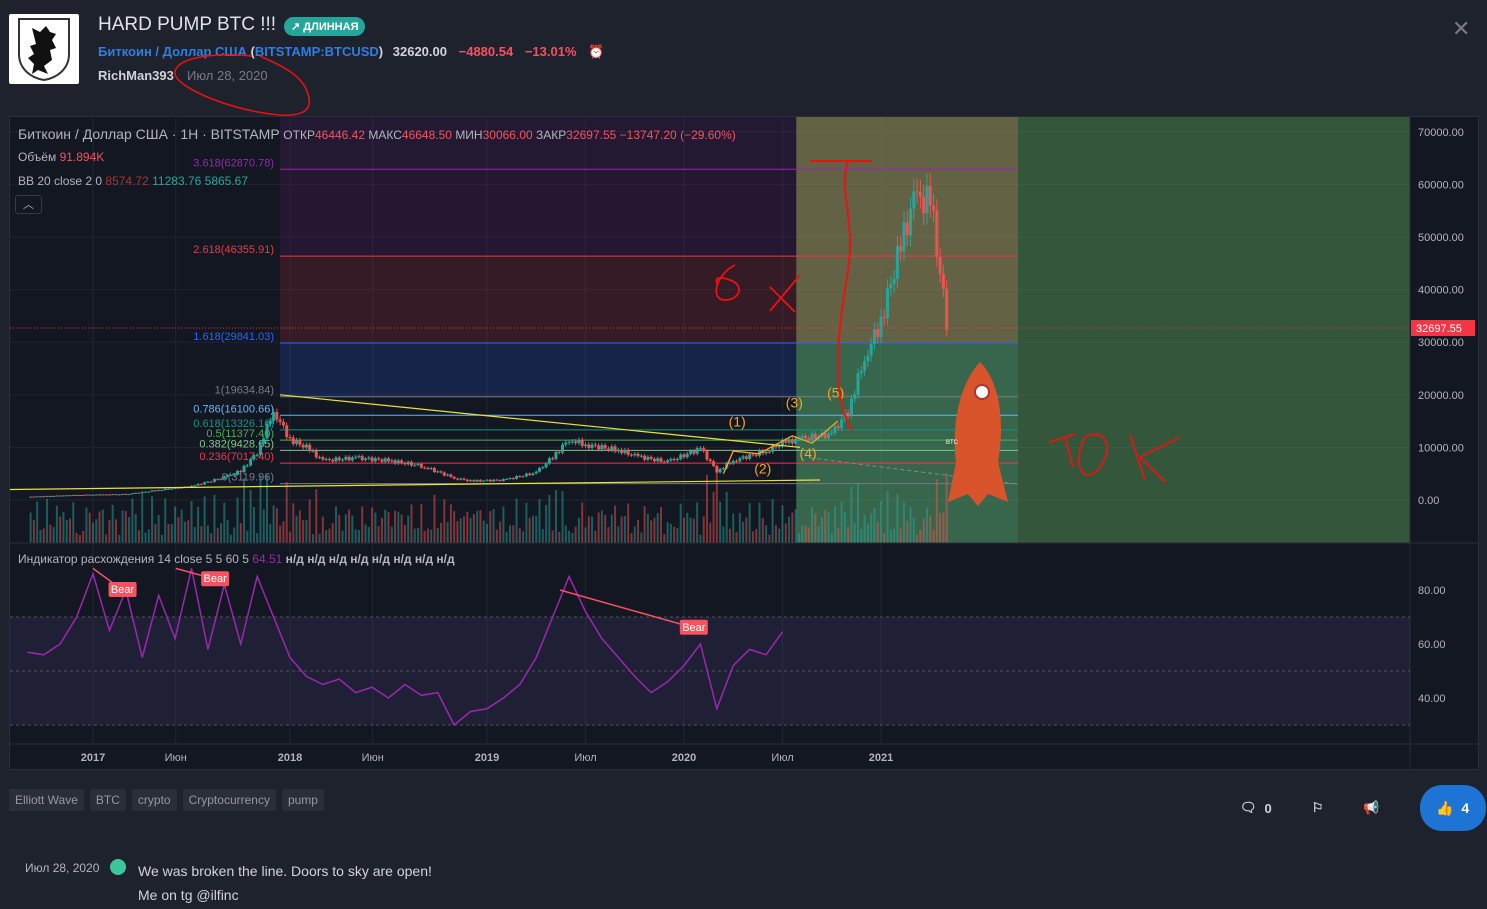  Describe the element at coordinates (1371, 808) in the screenshot. I see `share-button: 📢` at that location.